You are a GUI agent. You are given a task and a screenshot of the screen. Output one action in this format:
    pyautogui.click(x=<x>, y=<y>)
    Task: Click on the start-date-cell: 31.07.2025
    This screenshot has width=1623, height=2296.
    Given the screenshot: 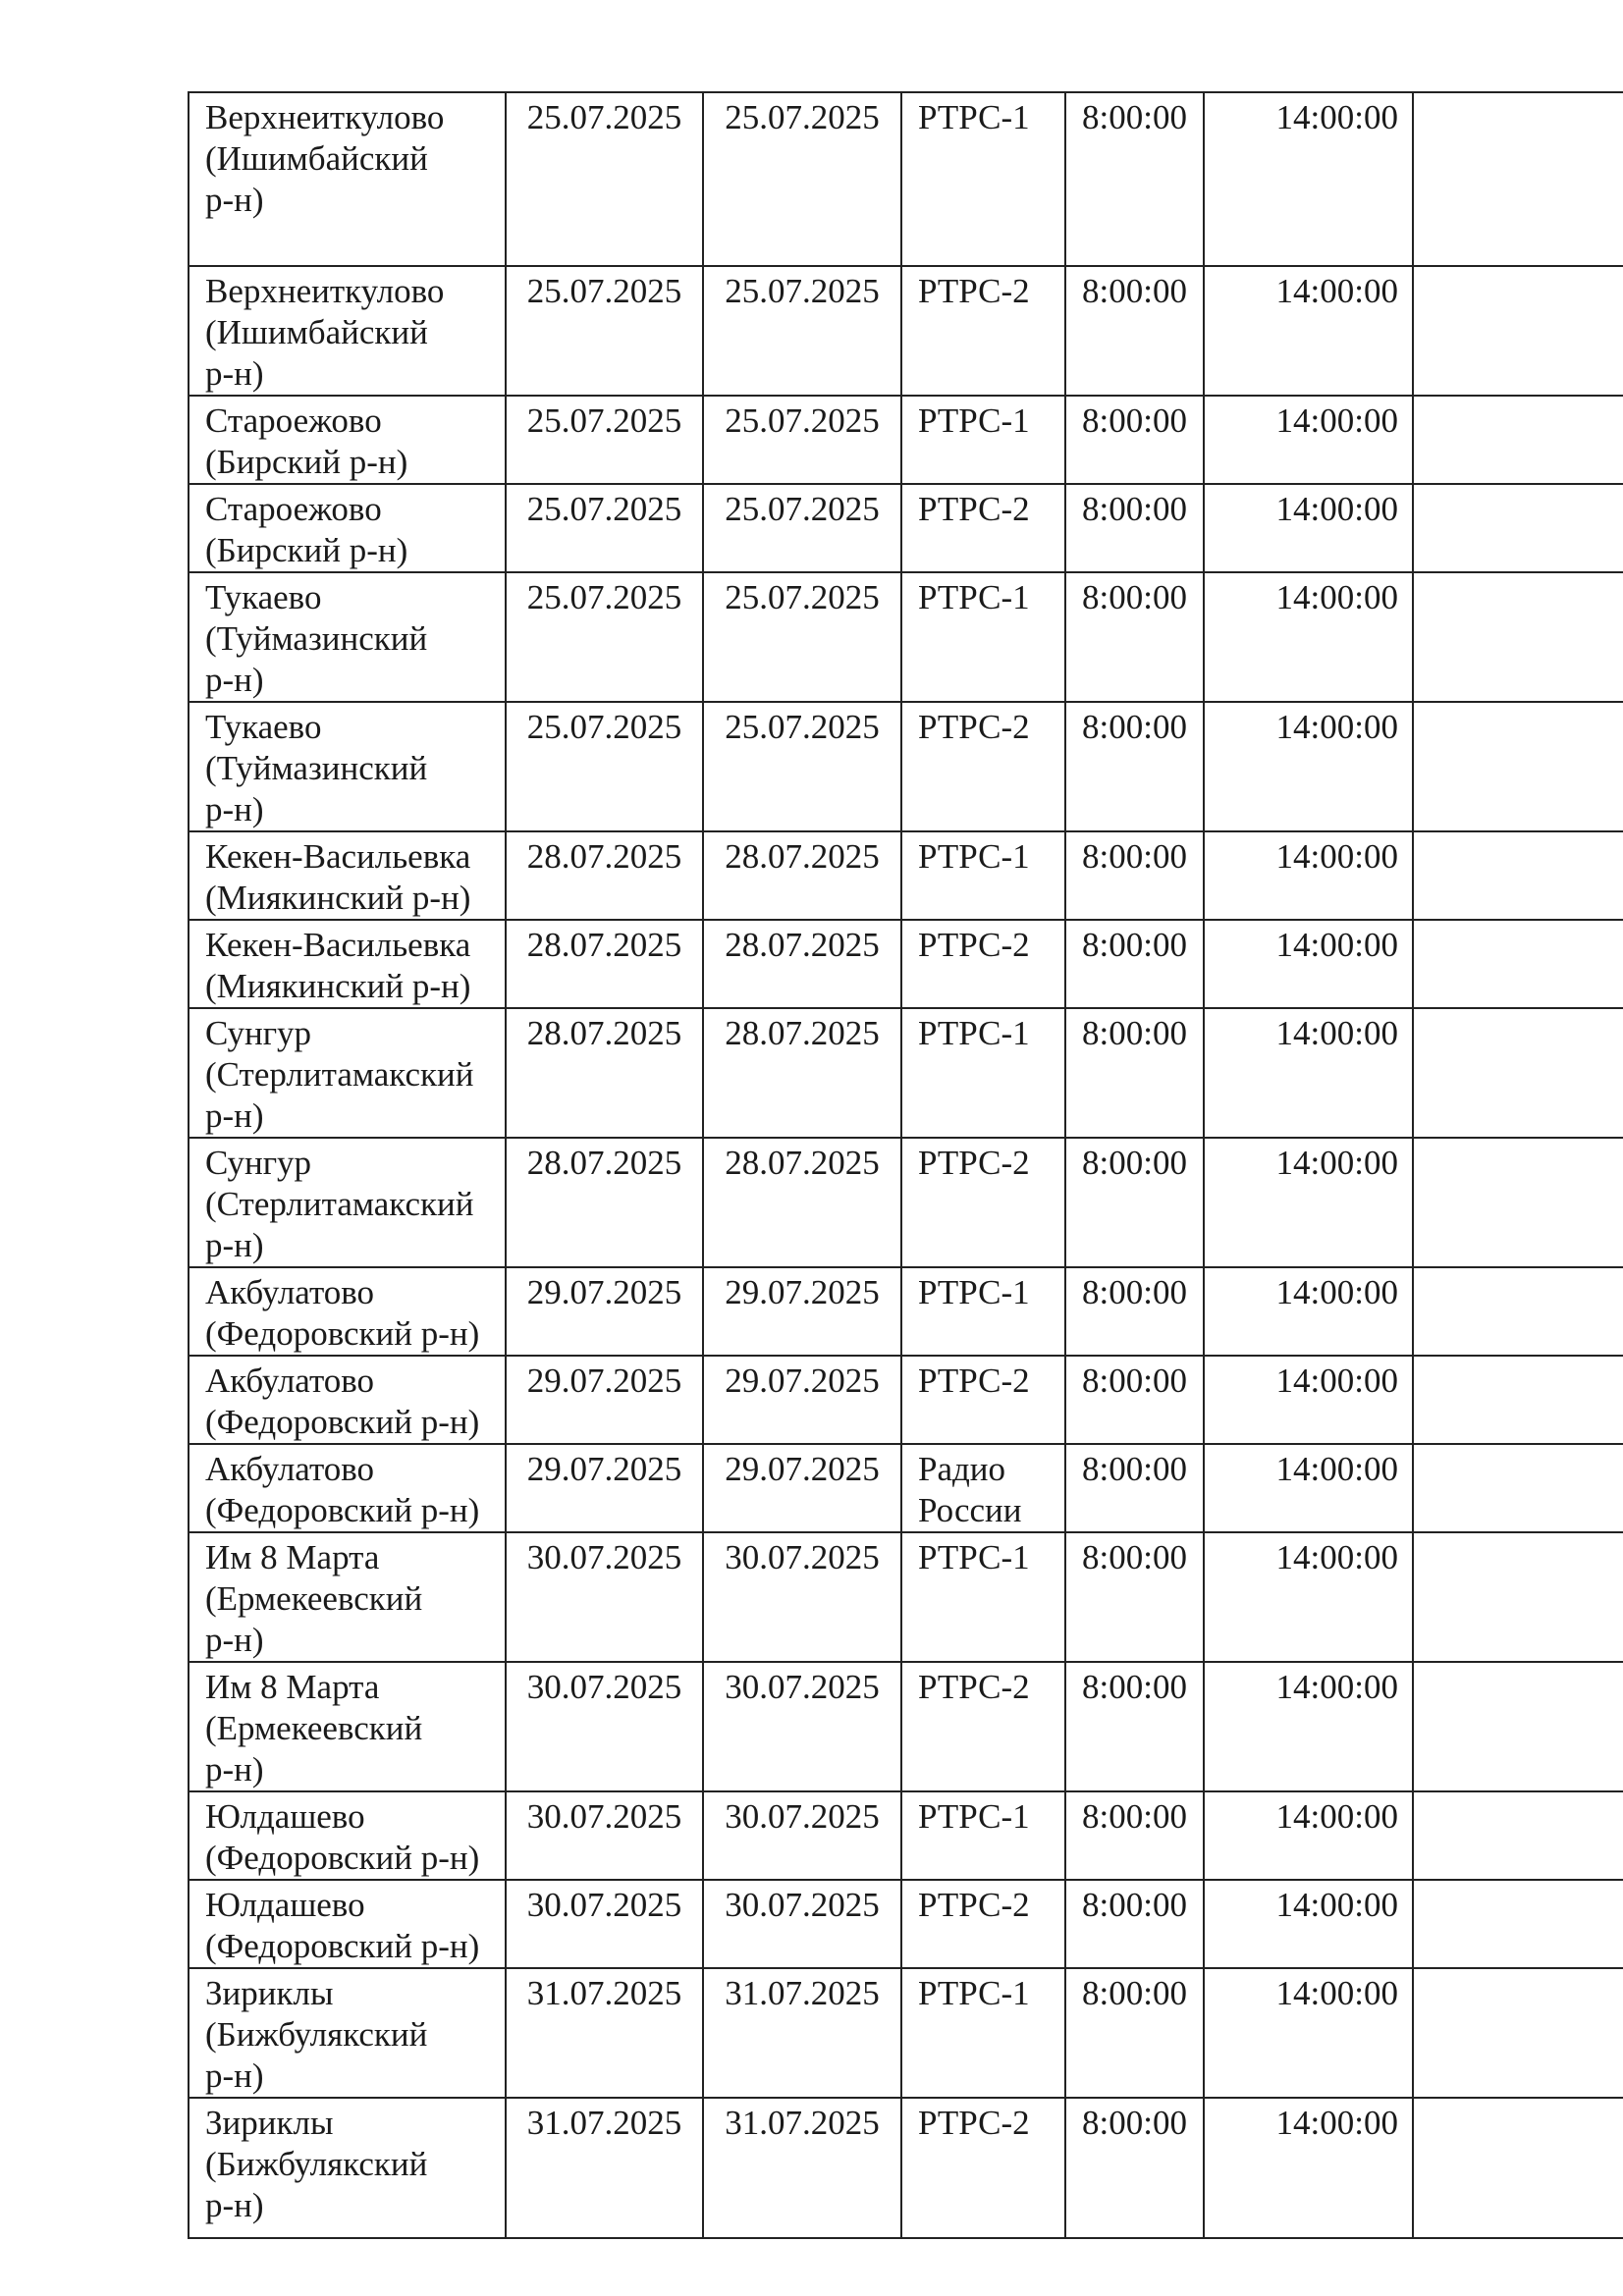 What is the action you would take?
    pyautogui.click(x=604, y=2168)
    